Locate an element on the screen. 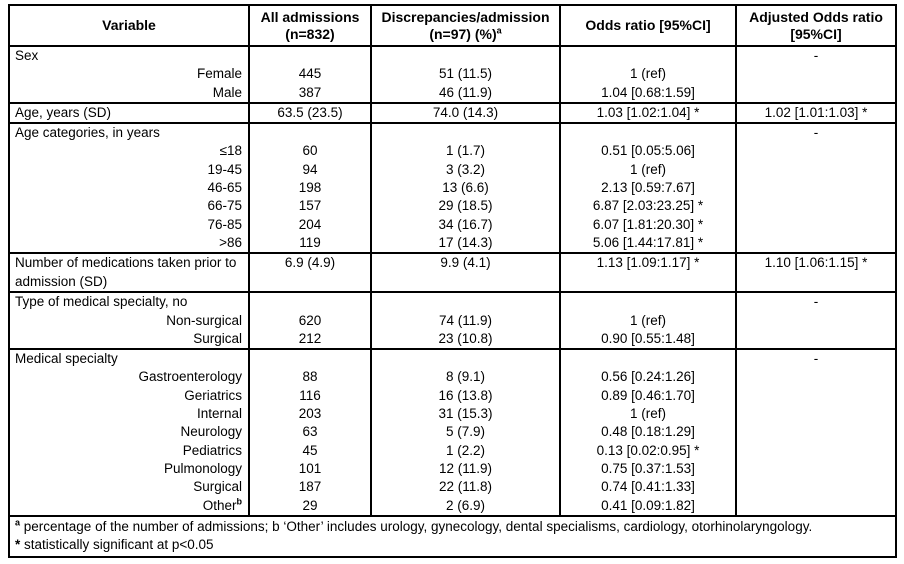 Image resolution: width=904 pixels, height=564 pixels. table-row-age-66-75: 66-75 157 29 (18.5) 6.87 [2.03:23.25] * is located at coordinates (452, 206).